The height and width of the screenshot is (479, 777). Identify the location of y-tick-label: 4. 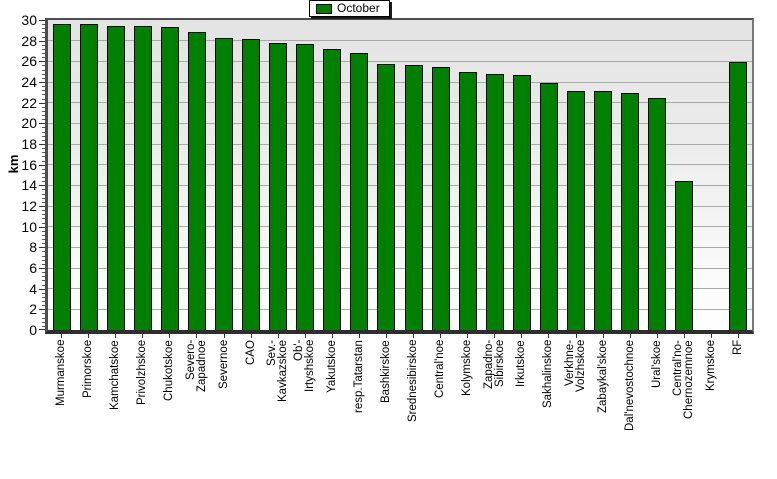
(33, 288).